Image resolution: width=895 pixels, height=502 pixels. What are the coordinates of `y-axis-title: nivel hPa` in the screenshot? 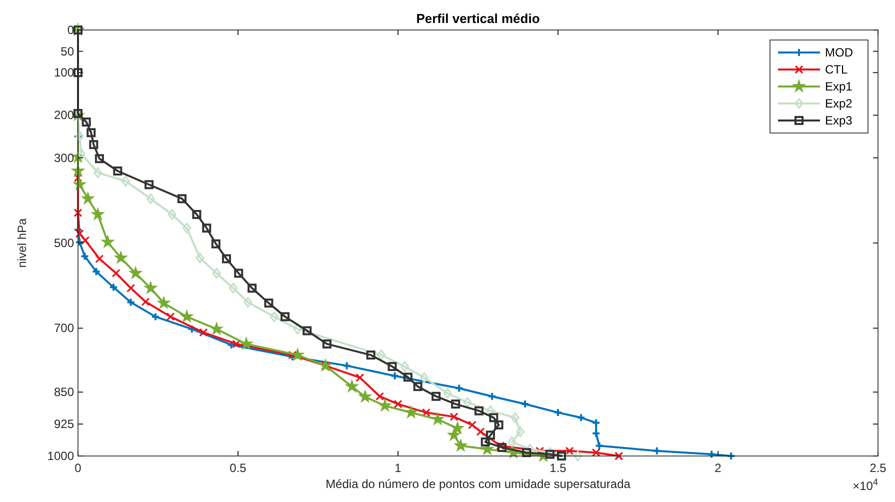 It's located at (22, 243).